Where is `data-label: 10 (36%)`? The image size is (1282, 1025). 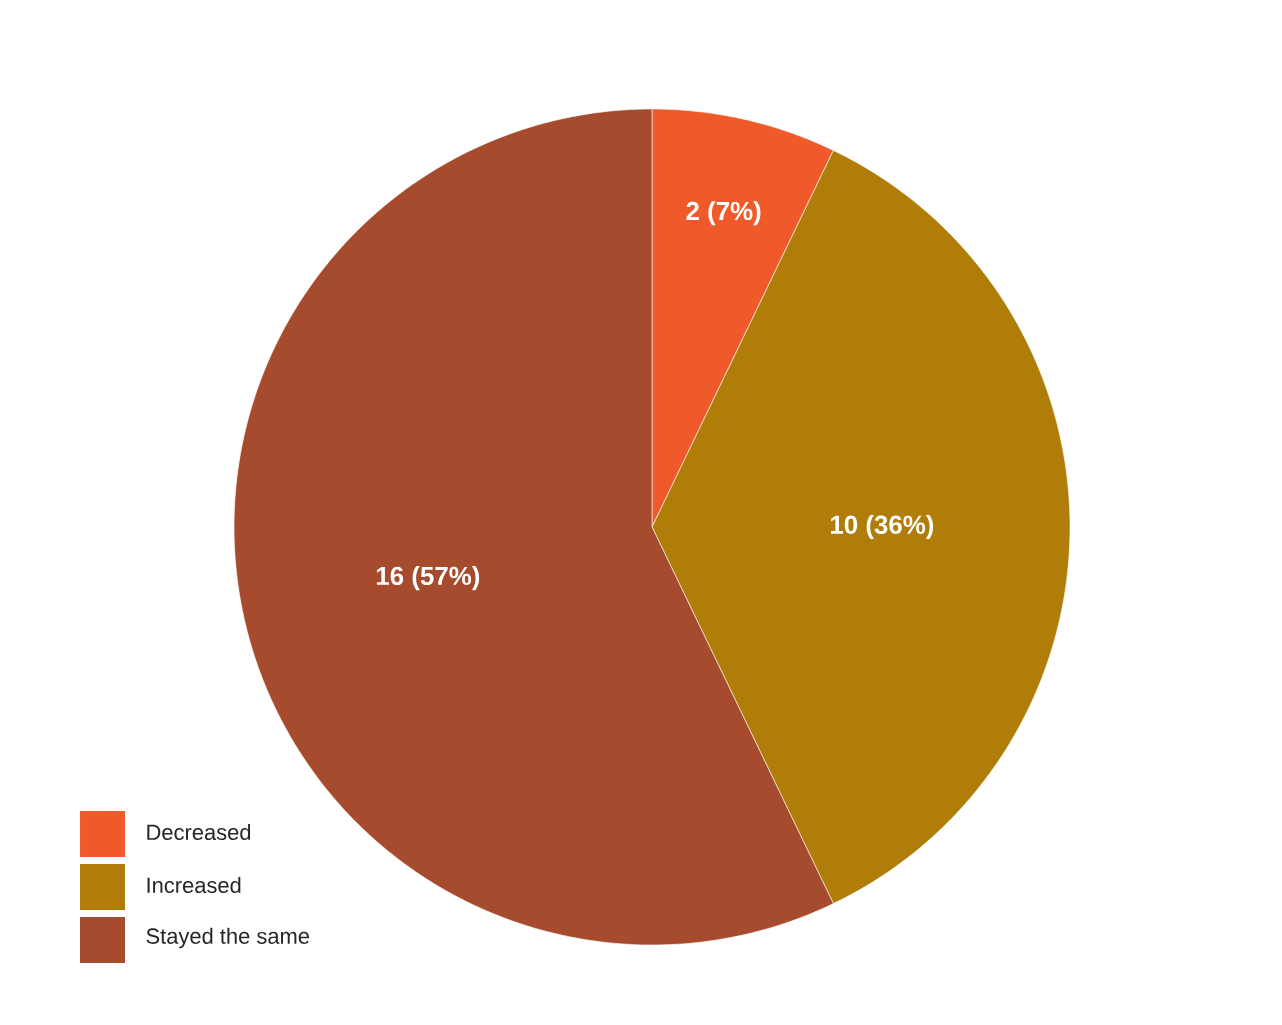 data-label: 10 (36%) is located at coordinates (882, 527).